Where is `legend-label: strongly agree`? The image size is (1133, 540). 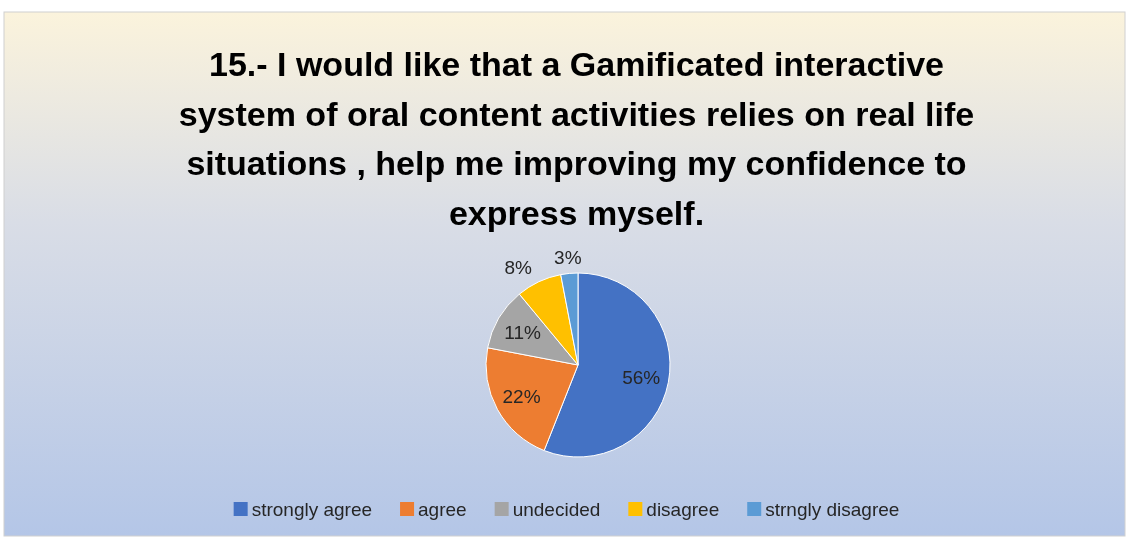 legend-label: strongly agree is located at coordinates (312, 509).